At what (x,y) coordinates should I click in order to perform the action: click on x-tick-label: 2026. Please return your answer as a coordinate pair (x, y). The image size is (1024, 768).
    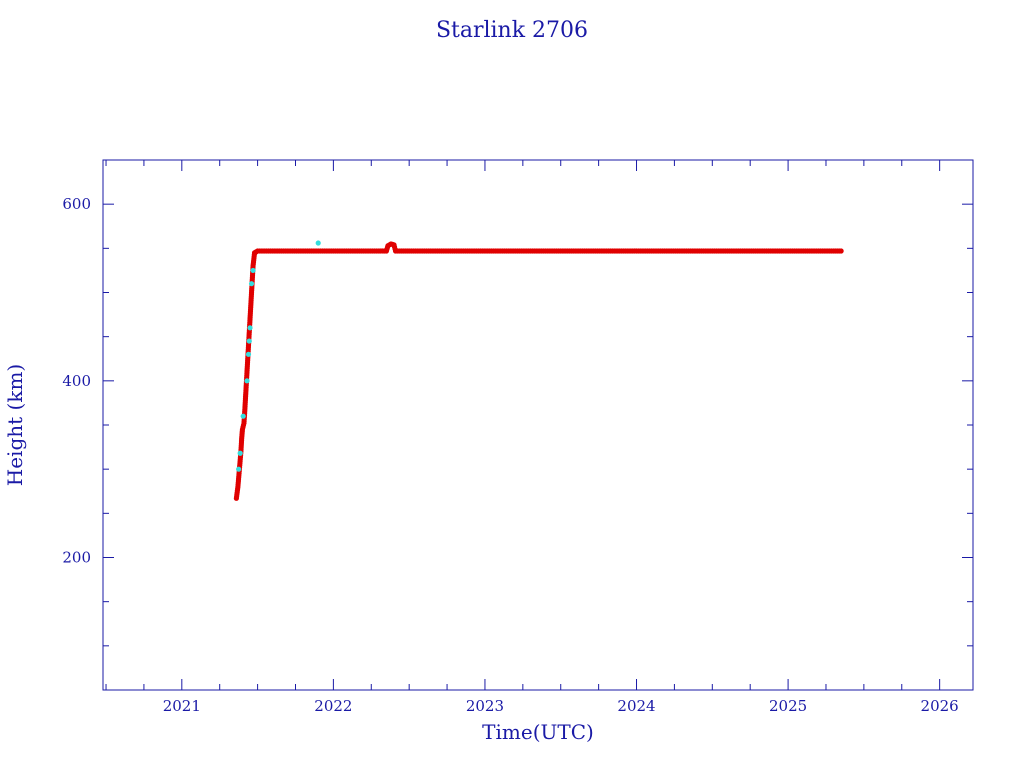
    Looking at the image, I should click on (940, 706).